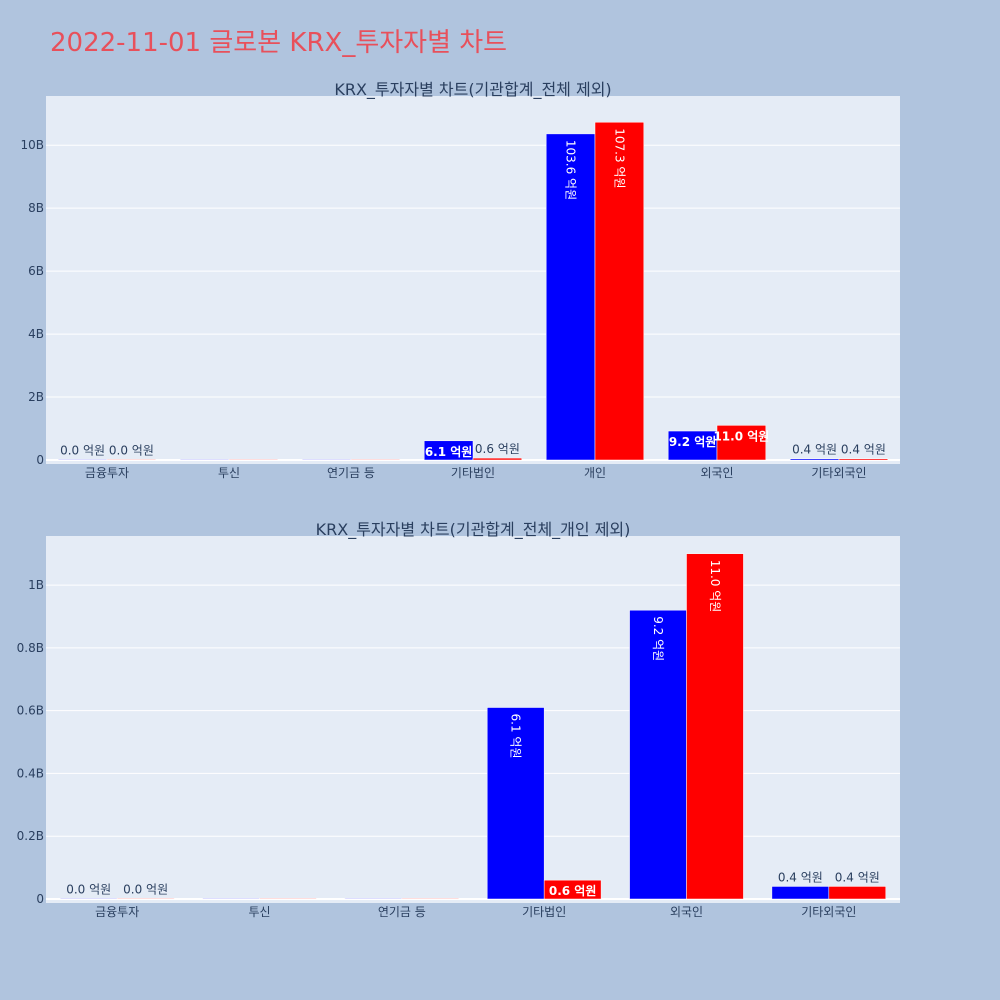 The width and height of the screenshot is (1000, 1000). Describe the element at coordinates (36, 208) in the screenshot. I see `y-tick-label: 8B` at that location.